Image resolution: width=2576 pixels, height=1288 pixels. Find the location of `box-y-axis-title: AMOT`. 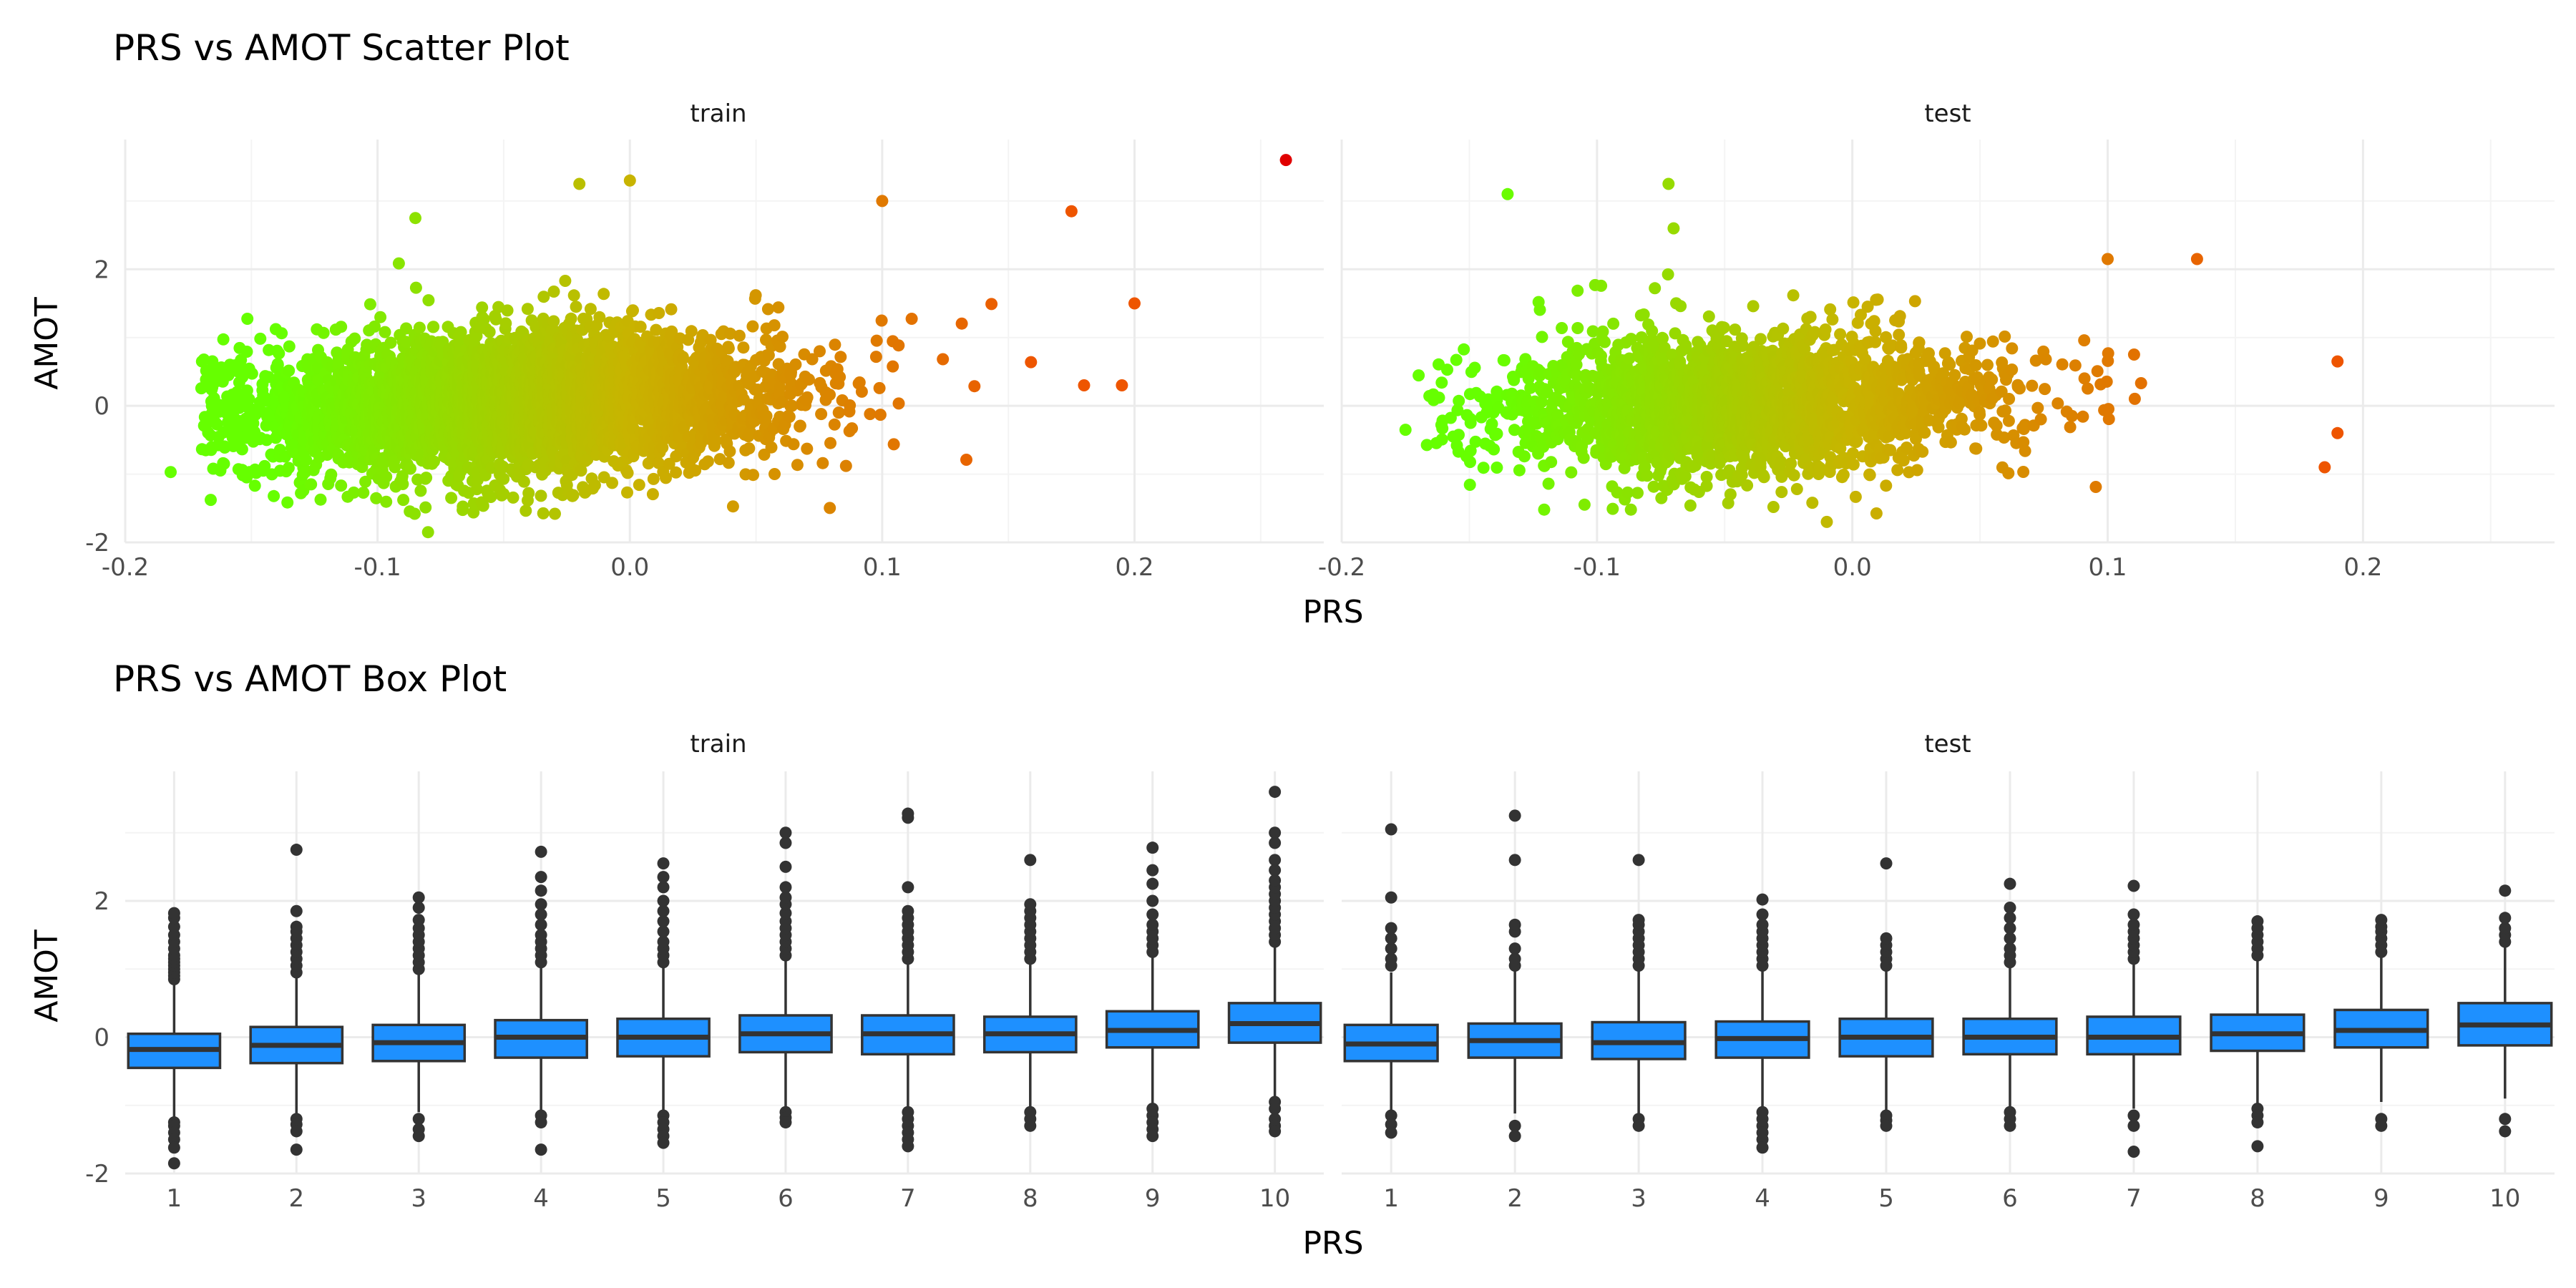

box-y-axis-title: AMOT is located at coordinates (47, 976).